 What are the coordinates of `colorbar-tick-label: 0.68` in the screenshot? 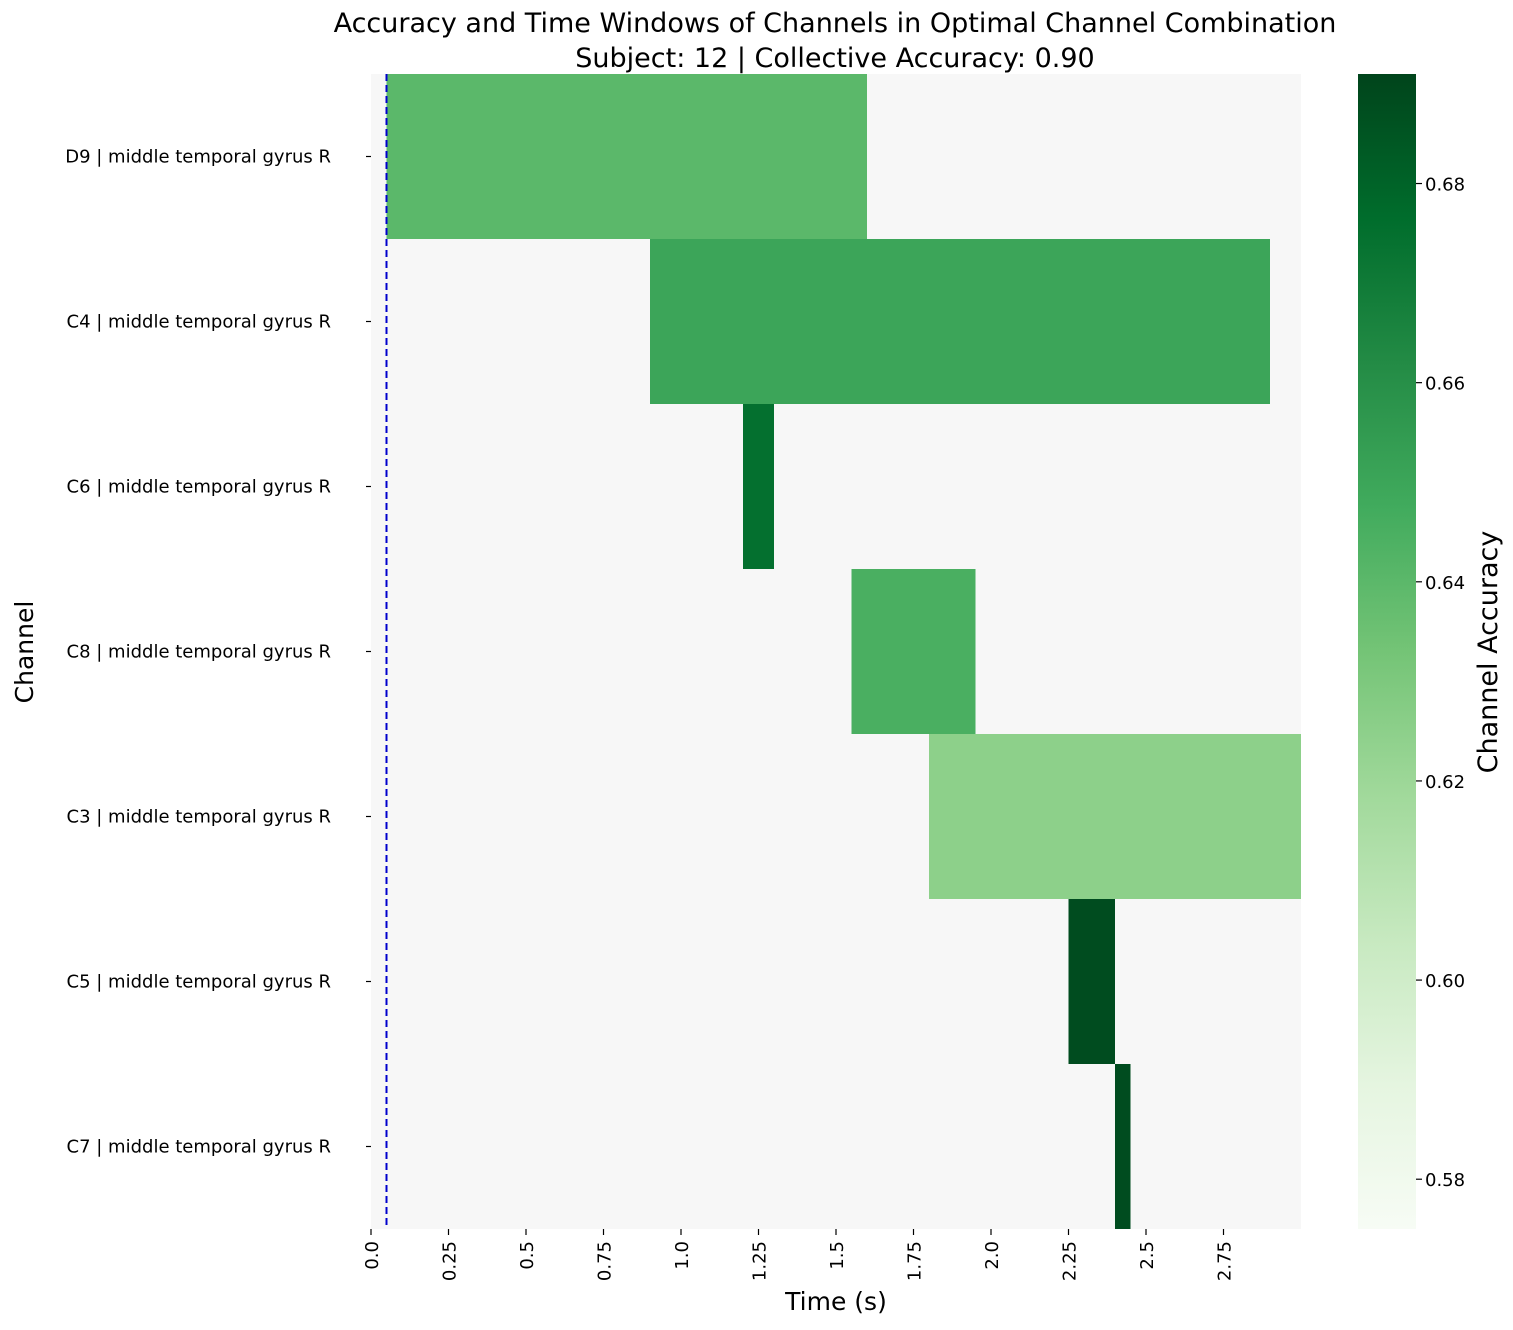 It's located at (1445, 185).